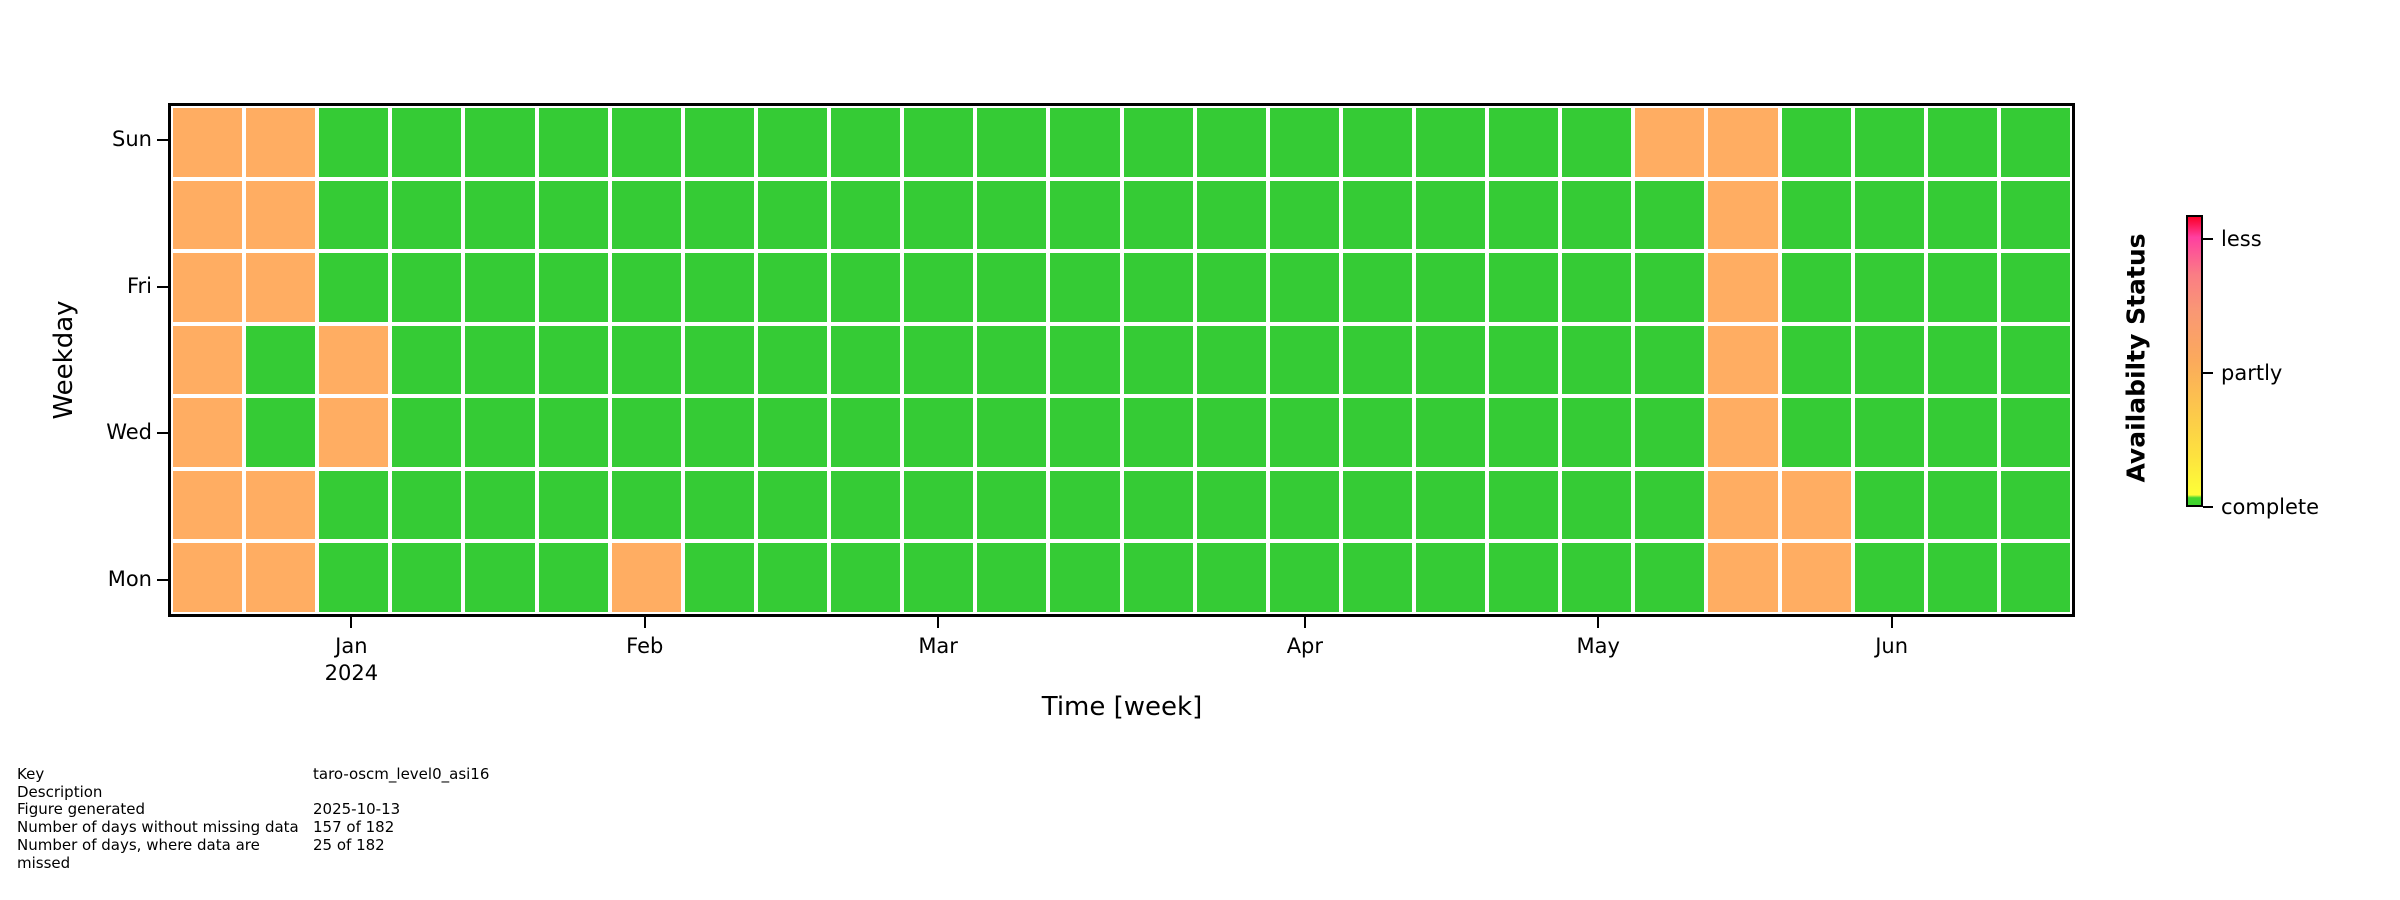  Describe the element at coordinates (401, 774) in the screenshot. I see `metadata-value: taro-oscm_level0_asi16` at that location.